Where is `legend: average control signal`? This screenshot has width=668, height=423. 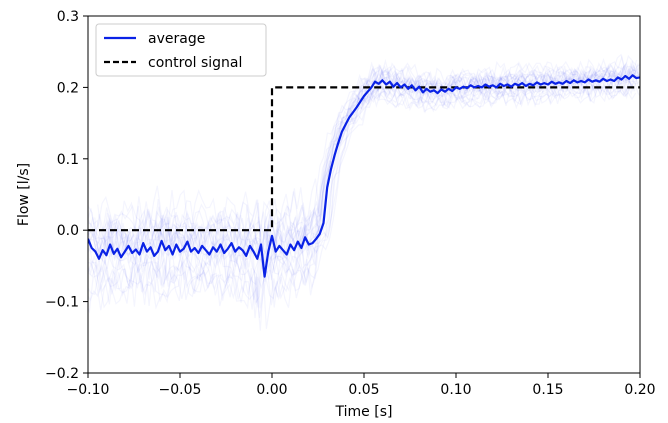
legend: average control signal is located at coordinates (181, 50).